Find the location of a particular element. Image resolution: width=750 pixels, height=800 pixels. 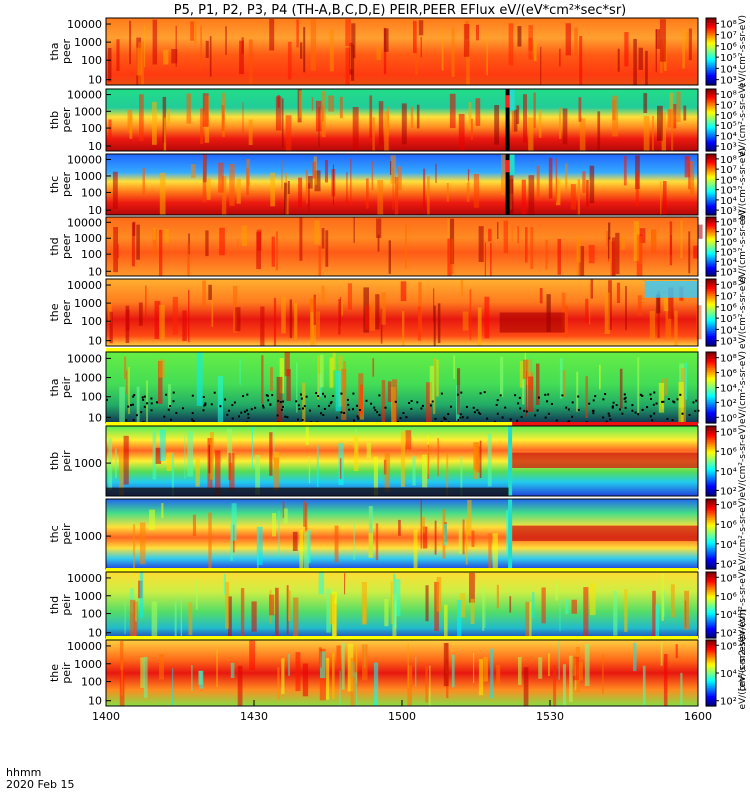

x-tick-label: 1430 is located at coordinates (254, 716).